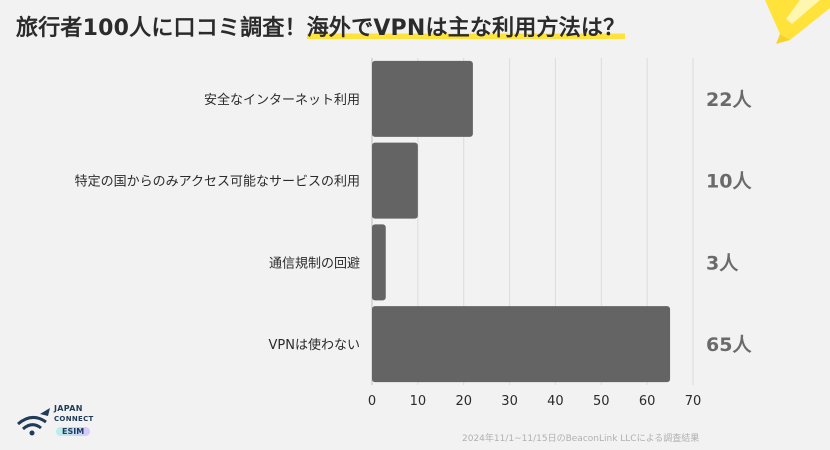 Image resolution: width=830 pixels, height=450 pixels. Describe the element at coordinates (722, 263) in the screenshot. I see `data-label: 3人` at that location.